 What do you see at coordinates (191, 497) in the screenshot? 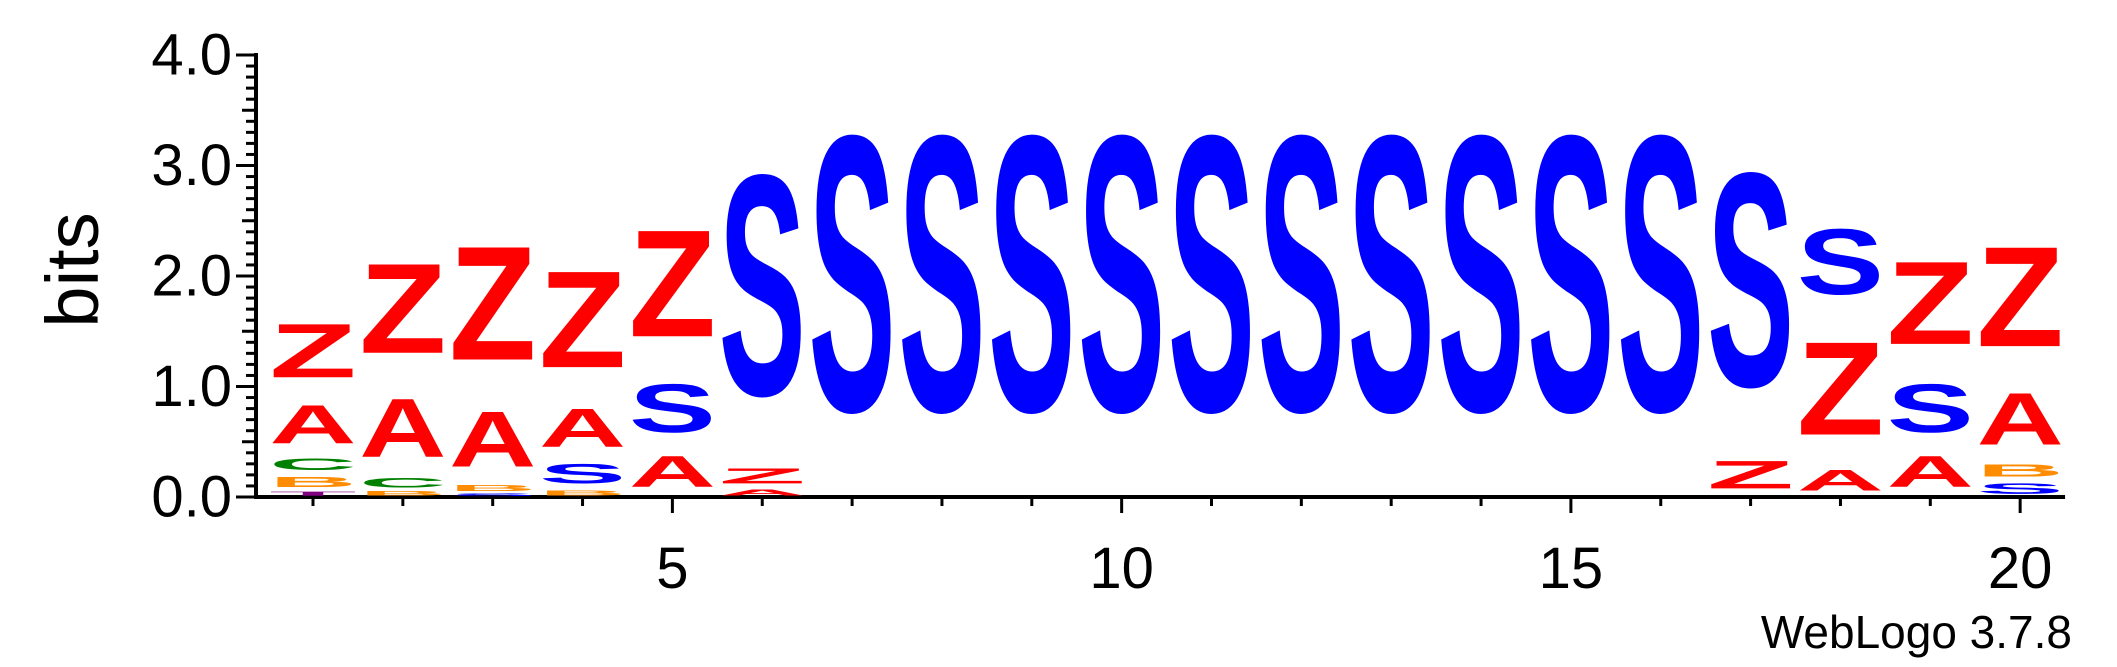
I see `y-tick-label: 0.0` at bounding box center [191, 497].